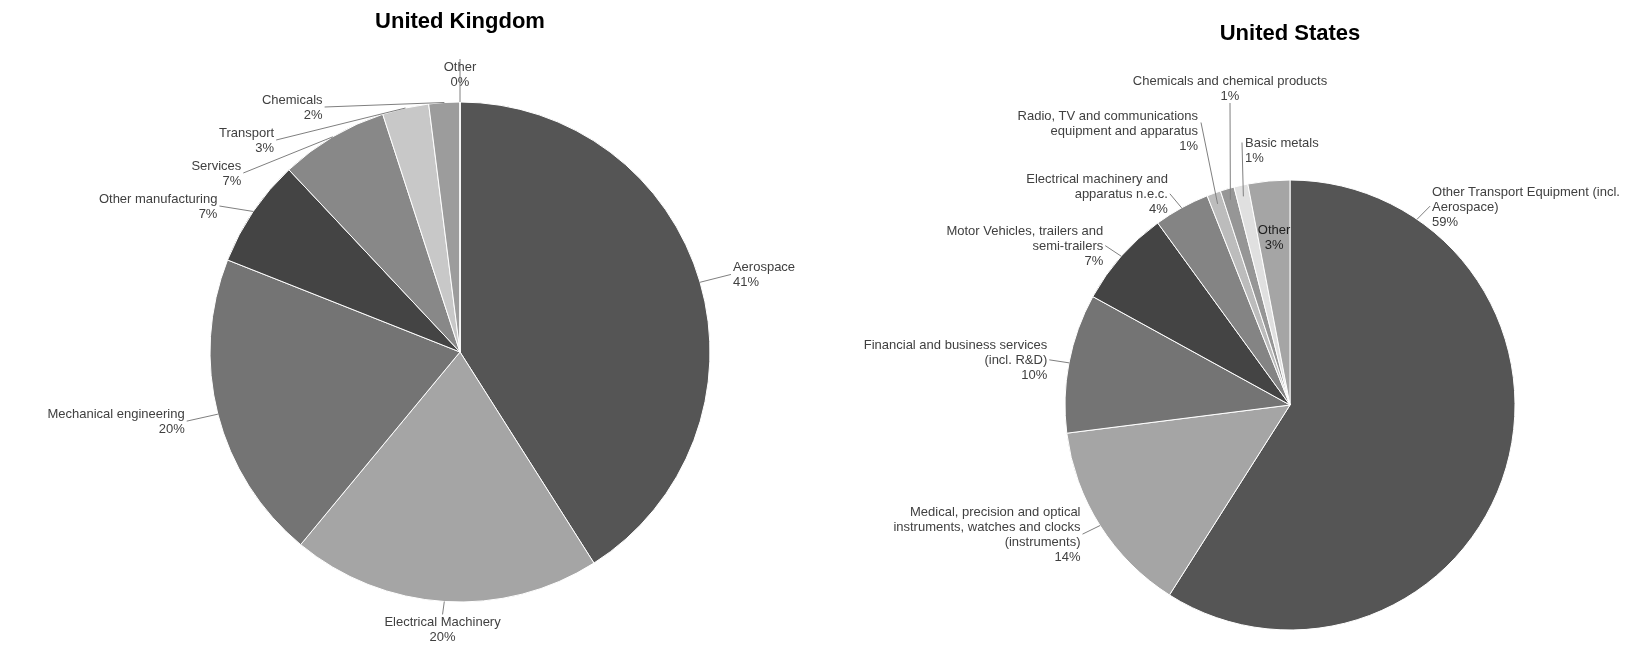 This screenshot has height=667, width=1629. What do you see at coordinates (460, 66) in the screenshot?
I see `category-label: Other` at bounding box center [460, 66].